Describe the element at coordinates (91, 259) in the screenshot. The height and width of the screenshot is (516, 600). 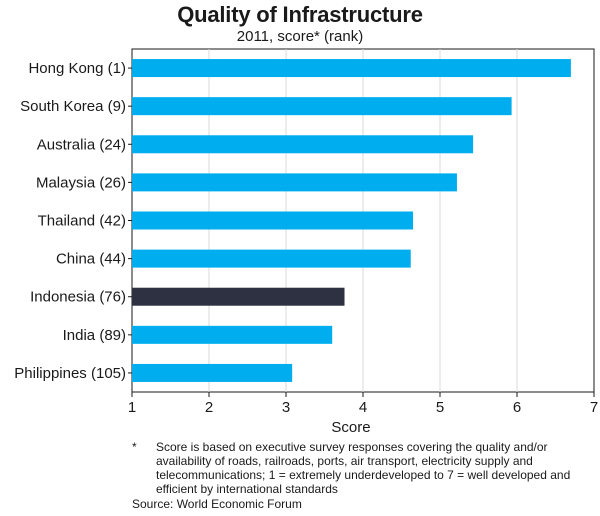
I see `category-label-5: China (44)` at that location.